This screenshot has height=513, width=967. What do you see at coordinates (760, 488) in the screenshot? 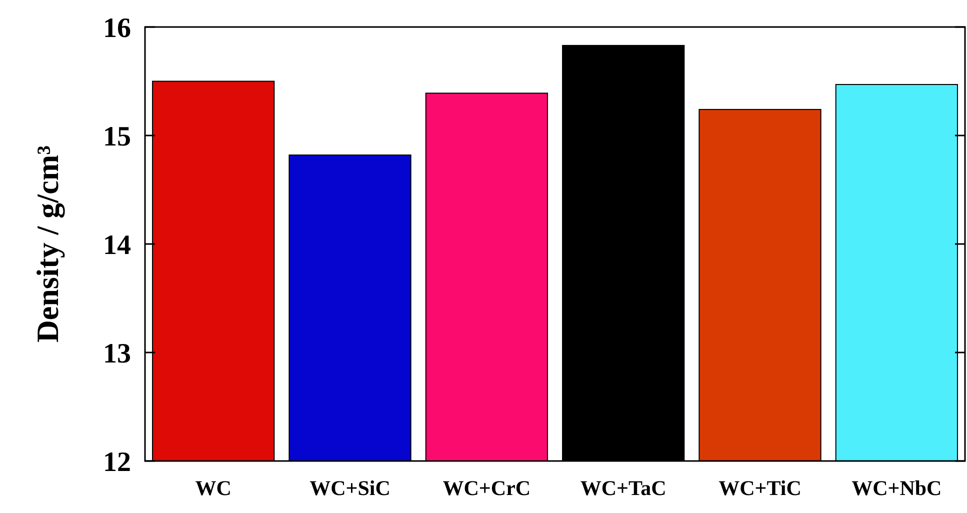
I see `x-tick-label: WC+TiC` at bounding box center [760, 488].